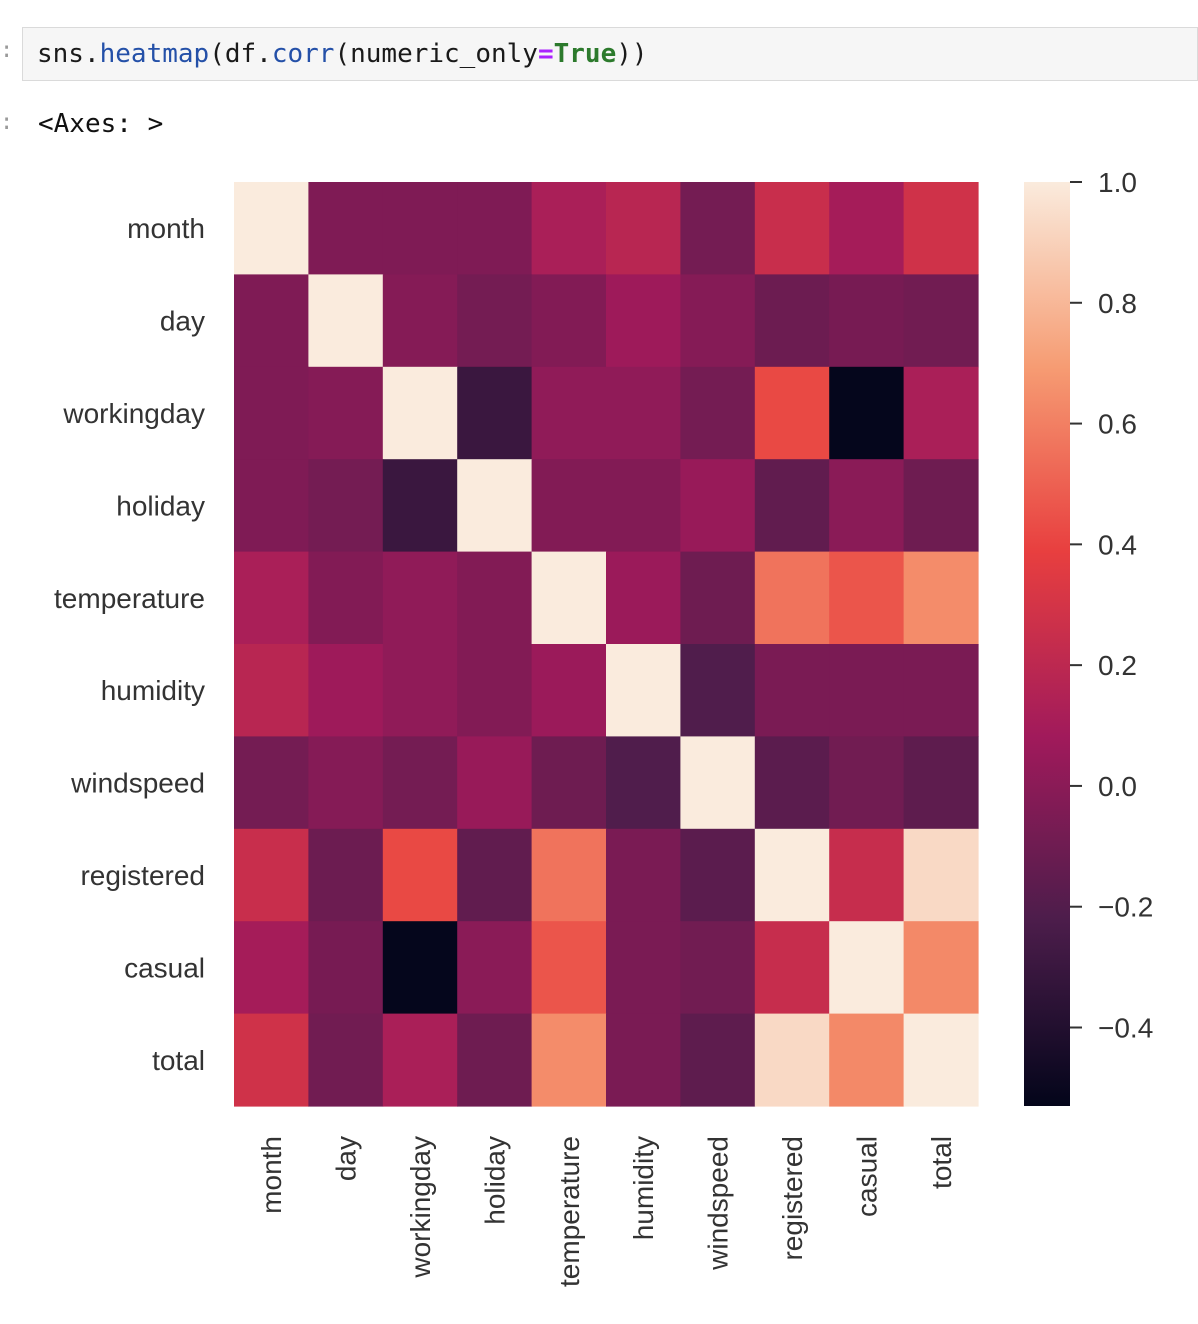 The image size is (1198, 1324). I want to click on heatmap-cell-registered-humidity, so click(643, 875).